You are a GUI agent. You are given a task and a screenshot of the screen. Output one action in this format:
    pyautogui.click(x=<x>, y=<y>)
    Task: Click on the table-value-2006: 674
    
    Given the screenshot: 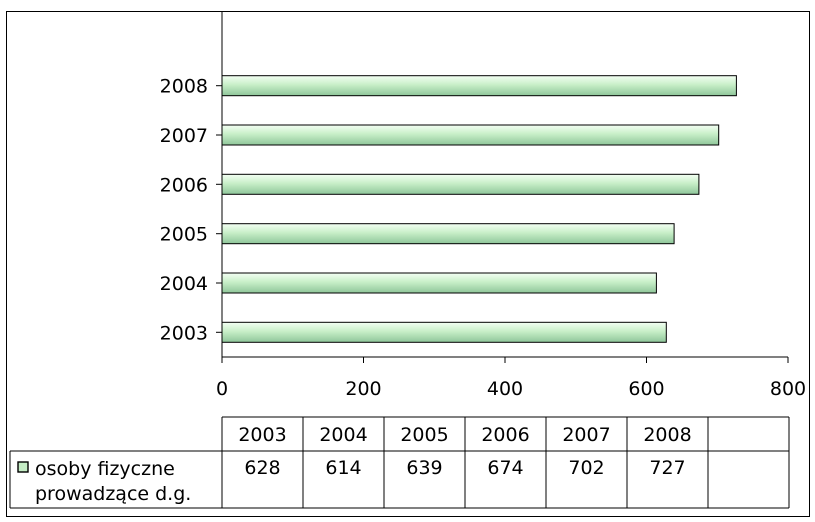 What is the action you would take?
    pyautogui.click(x=505, y=468)
    